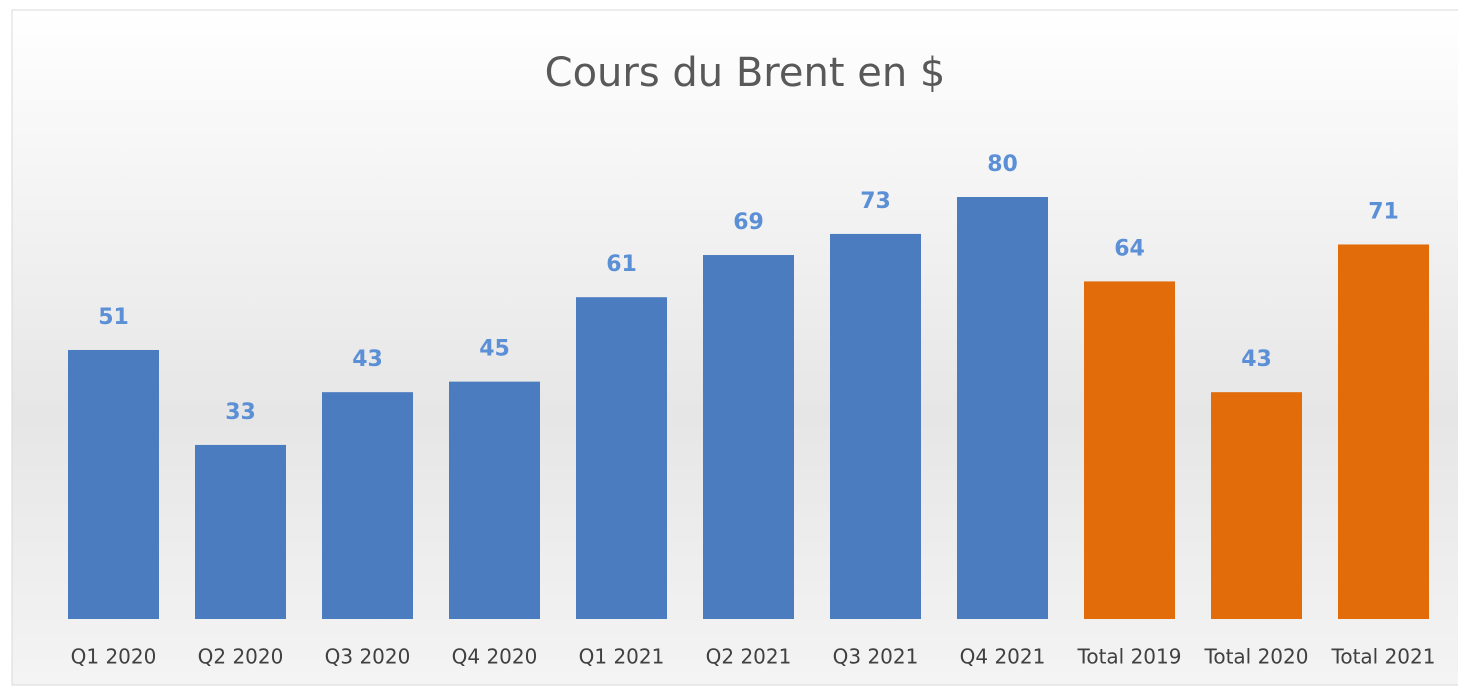 Image resolution: width=1458 pixels, height=689 pixels. What do you see at coordinates (114, 657) in the screenshot?
I see `x-tick-label: Q1 2020` at bounding box center [114, 657].